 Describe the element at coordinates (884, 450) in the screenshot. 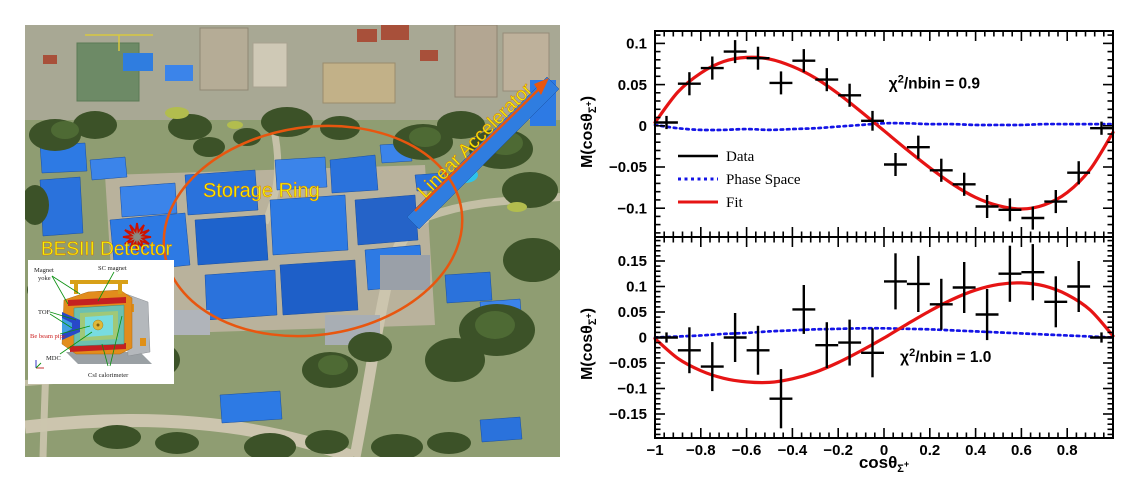

I see `x-tick-label: 0` at that location.